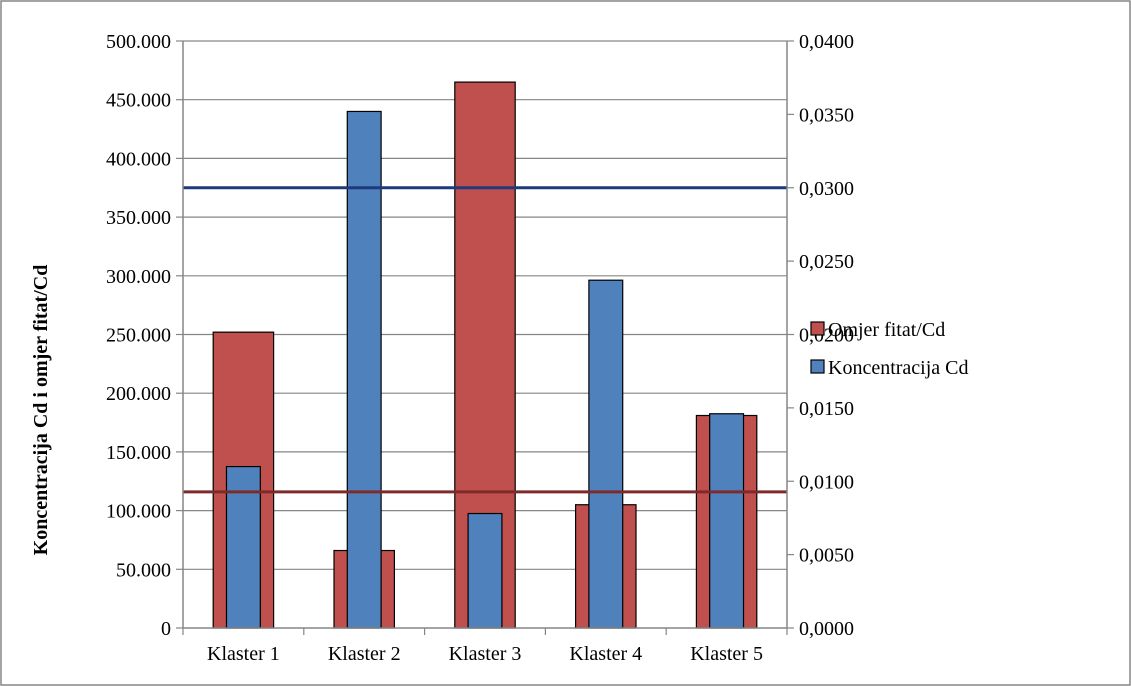 The height and width of the screenshot is (686, 1131). Describe the element at coordinates (898, 368) in the screenshot. I see `legend-label: Koncentracija Cd` at that location.